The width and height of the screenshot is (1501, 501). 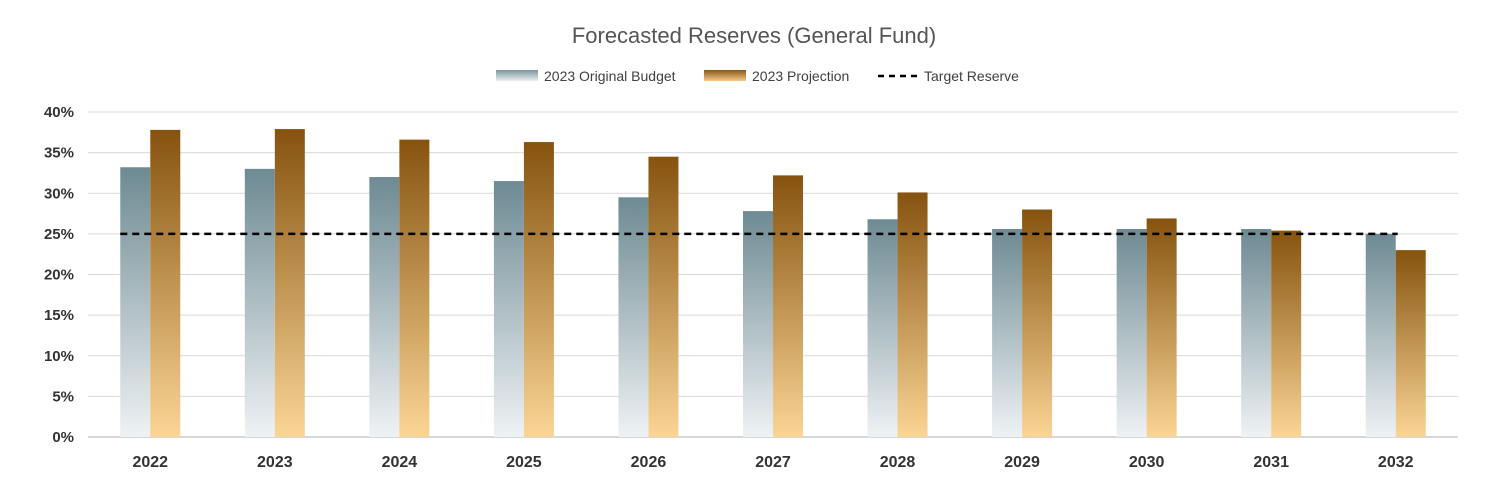 What do you see at coordinates (898, 462) in the screenshot?
I see `x-tick-label: 2028` at bounding box center [898, 462].